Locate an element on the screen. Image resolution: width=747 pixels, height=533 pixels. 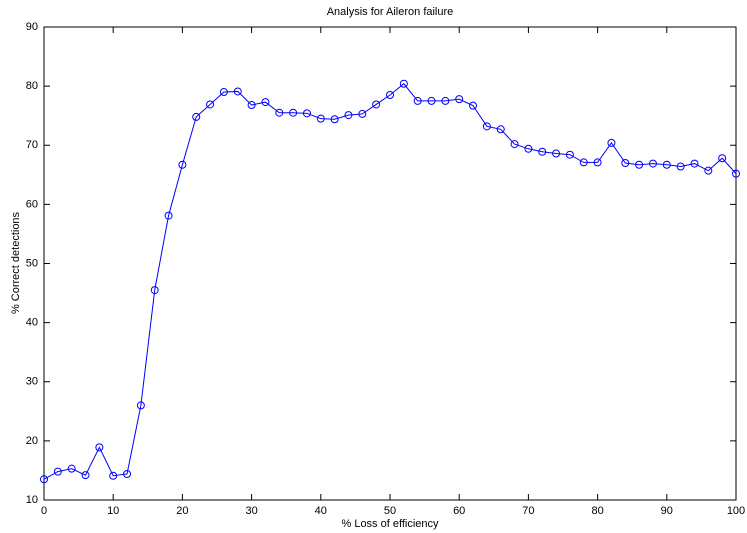
x-tick-label: 80 is located at coordinates (597, 511).